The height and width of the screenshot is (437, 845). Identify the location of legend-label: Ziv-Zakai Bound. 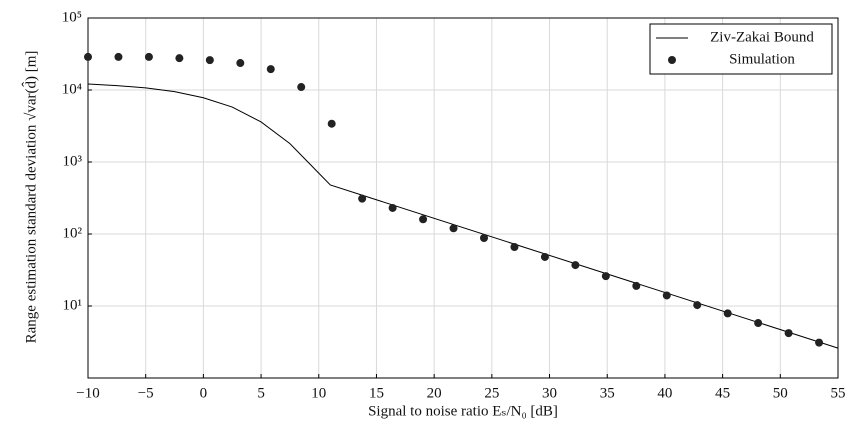
(762, 37).